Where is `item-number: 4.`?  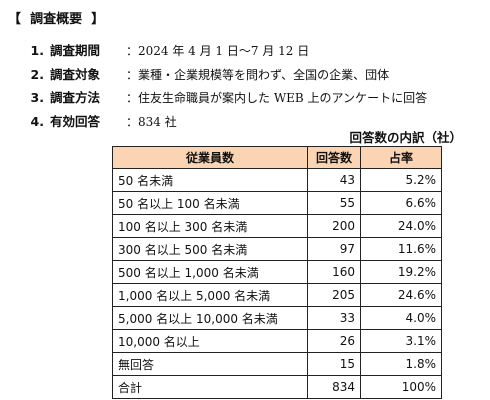
item-number: 4. is located at coordinates (37, 121).